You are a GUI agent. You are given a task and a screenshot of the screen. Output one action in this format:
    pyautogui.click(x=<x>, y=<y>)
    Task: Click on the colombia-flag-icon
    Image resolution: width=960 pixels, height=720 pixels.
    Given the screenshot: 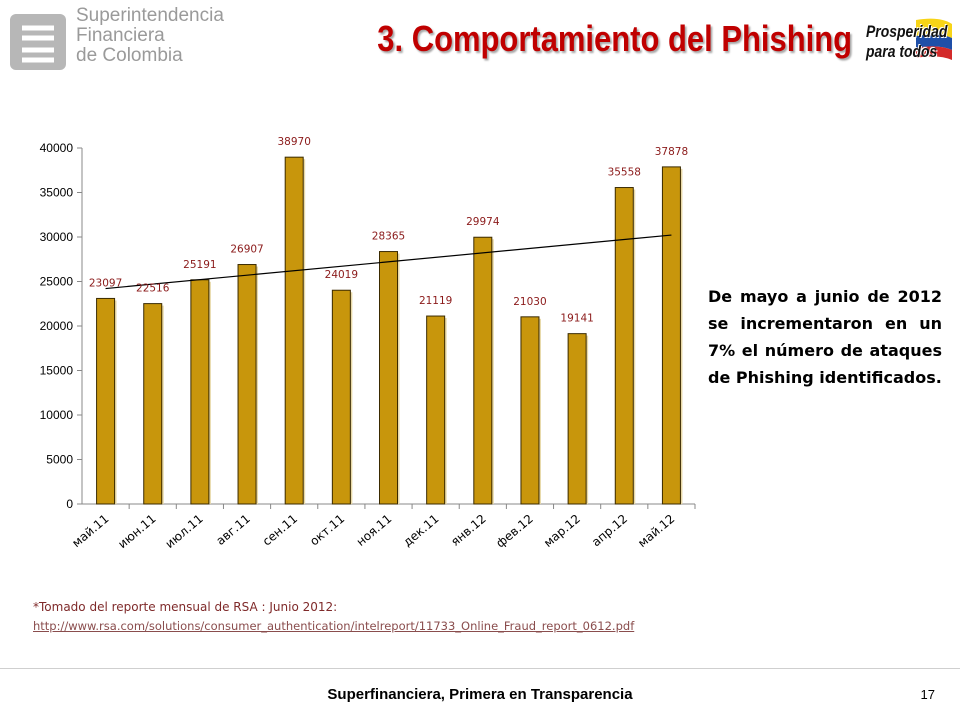 What is the action you would take?
    pyautogui.click(x=934, y=39)
    